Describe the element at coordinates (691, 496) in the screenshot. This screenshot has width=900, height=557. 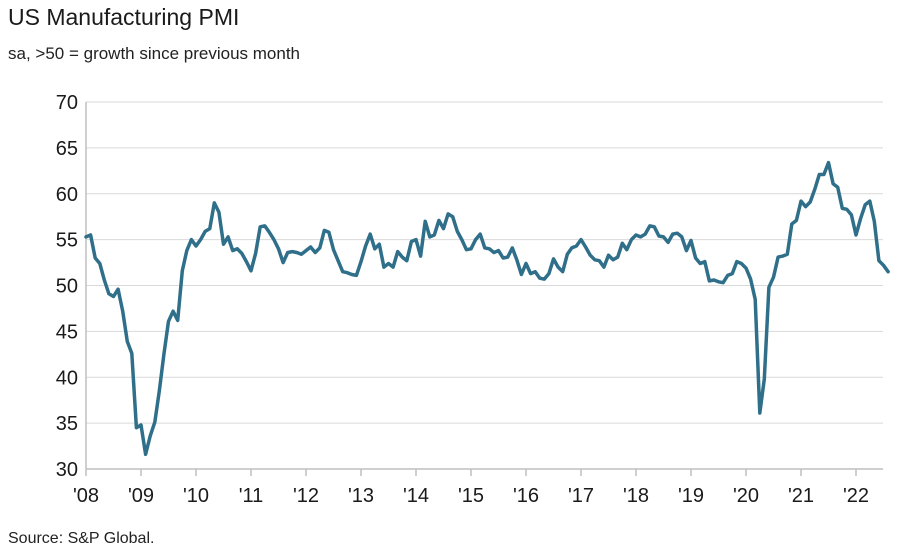
I see `x-tick-label: '19` at that location.